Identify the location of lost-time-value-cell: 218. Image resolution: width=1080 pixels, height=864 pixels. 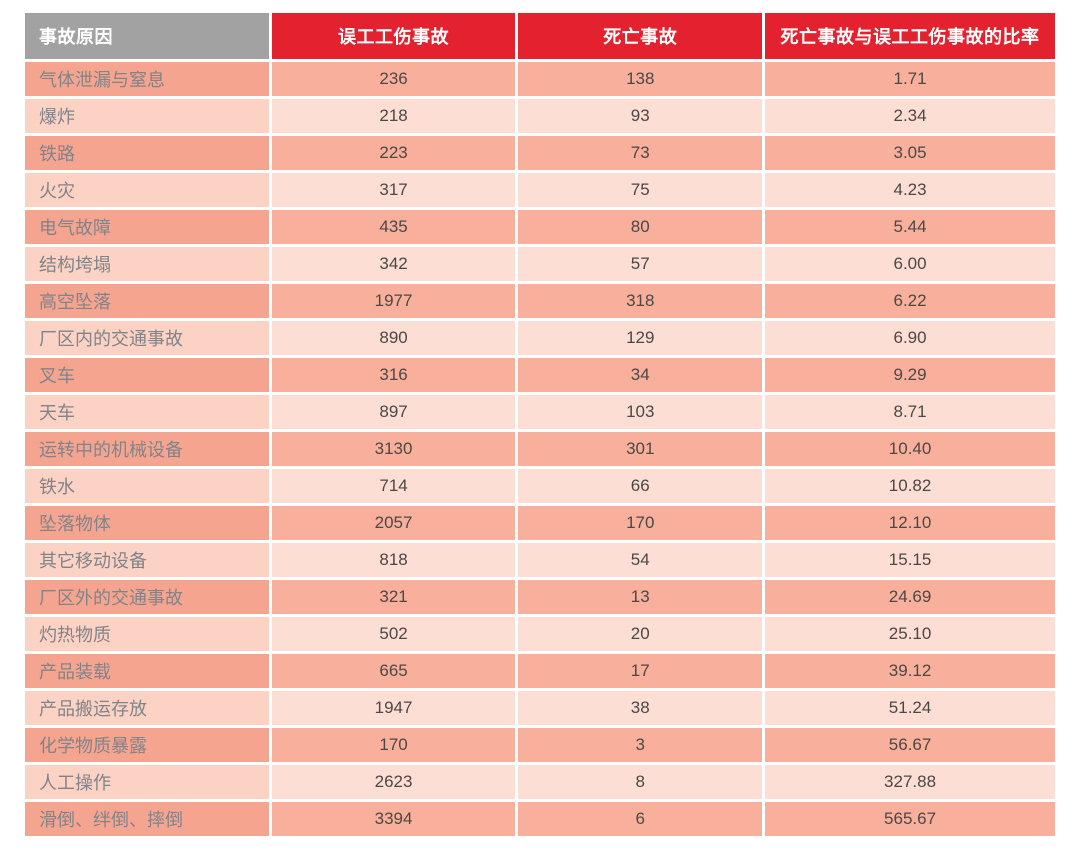
(393, 116).